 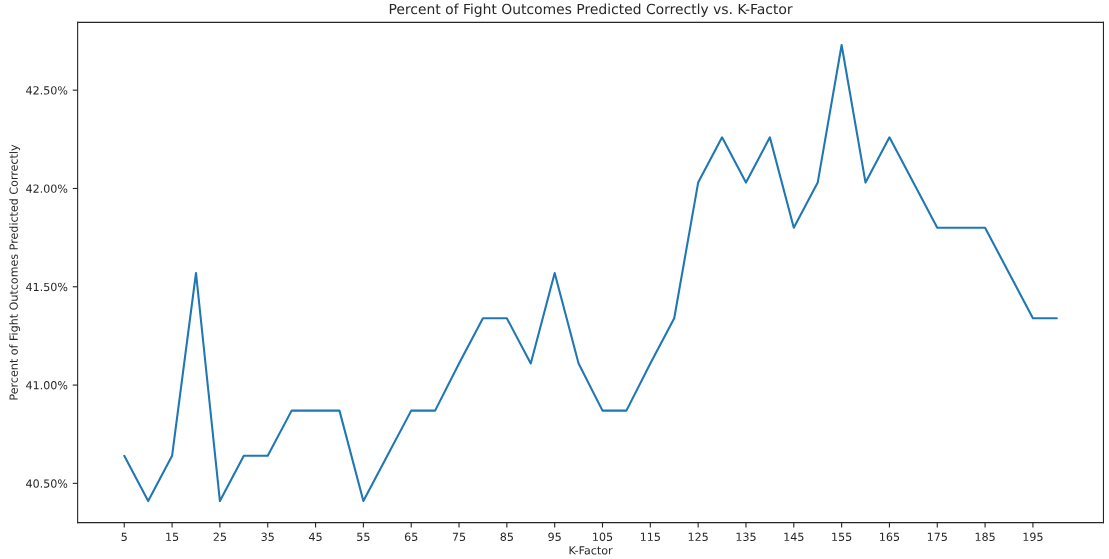 I want to click on x-tick-label: 95, so click(x=554, y=536).